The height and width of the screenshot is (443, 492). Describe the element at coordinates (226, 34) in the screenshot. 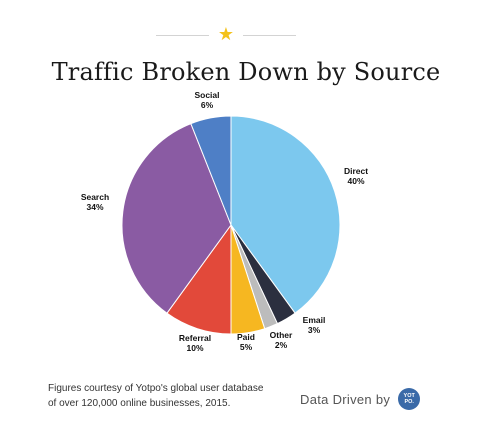

I see `star-icon: ★` at that location.